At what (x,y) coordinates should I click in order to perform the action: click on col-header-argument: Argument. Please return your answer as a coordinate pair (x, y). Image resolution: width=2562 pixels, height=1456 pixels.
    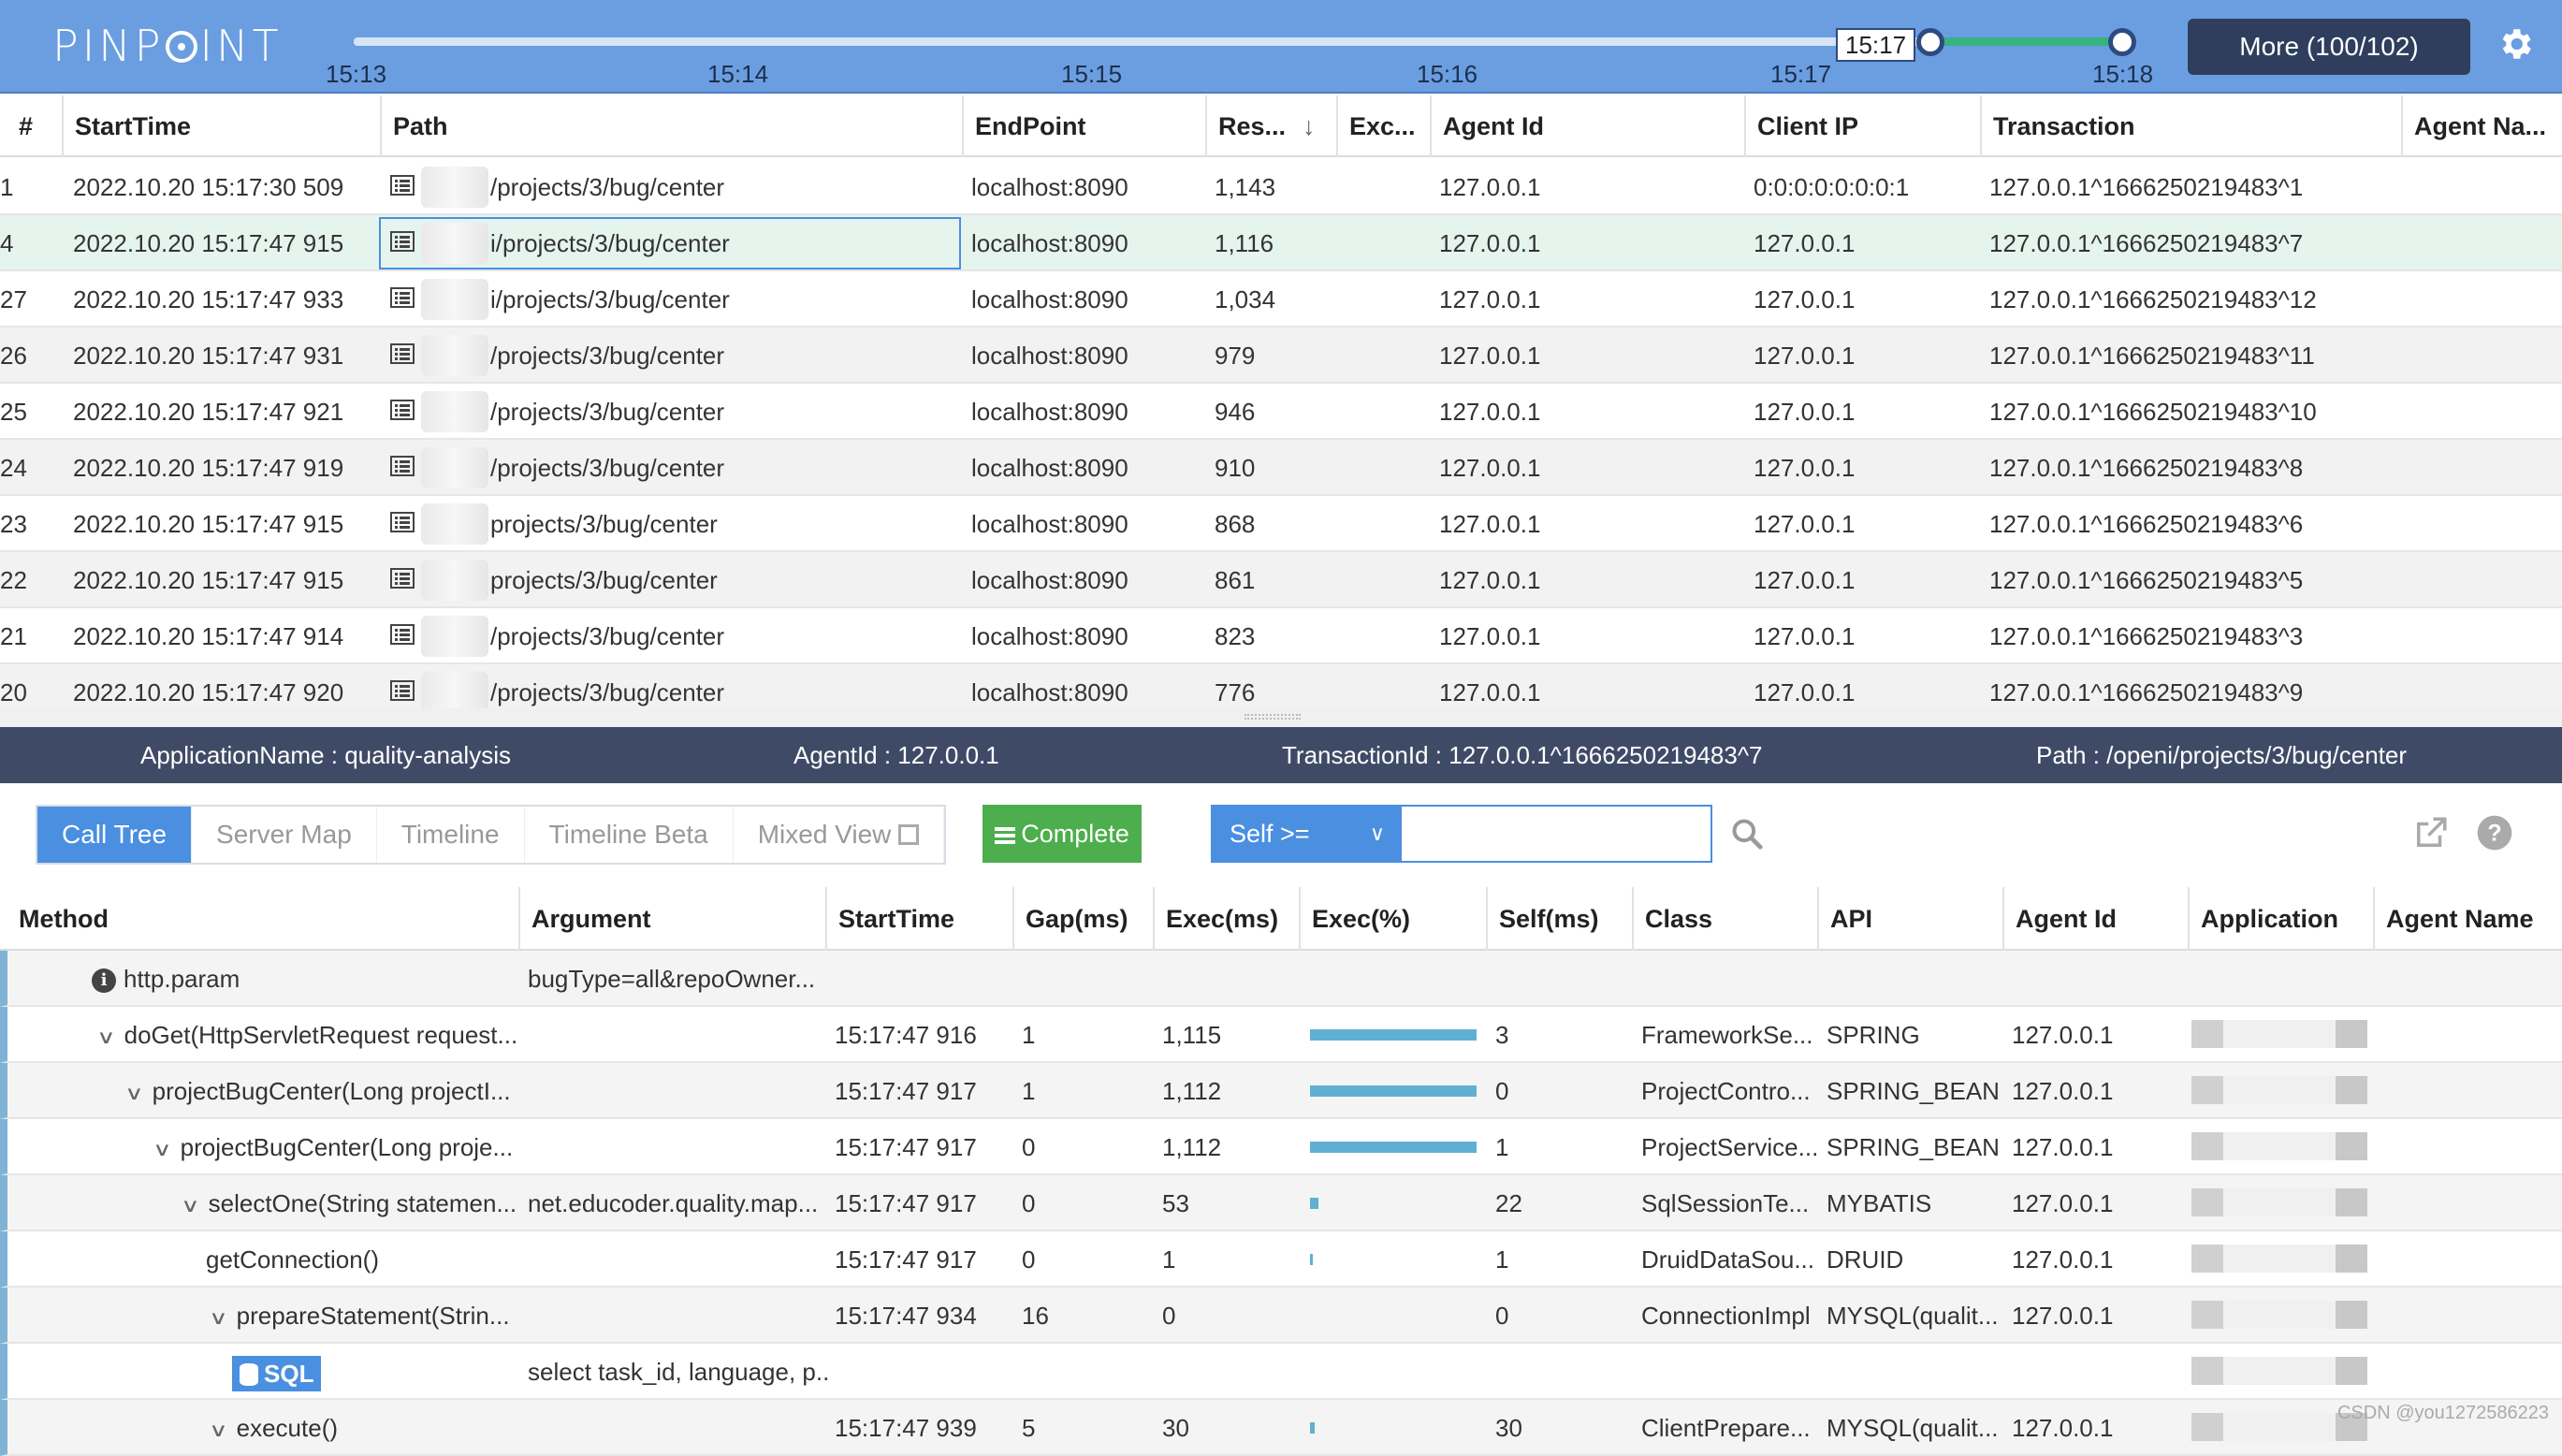
    Looking at the image, I should click on (671, 919).